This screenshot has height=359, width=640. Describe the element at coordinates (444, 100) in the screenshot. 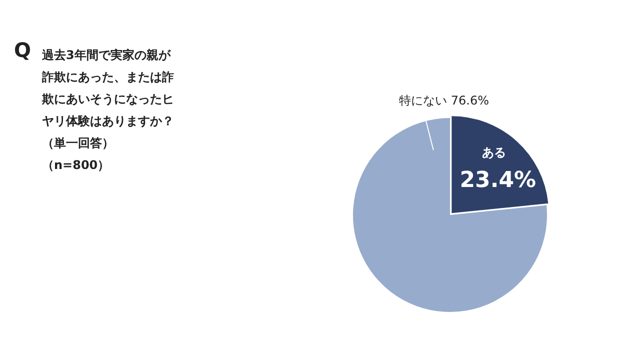

I see `slice-label: 特にない 76.6%` at that location.